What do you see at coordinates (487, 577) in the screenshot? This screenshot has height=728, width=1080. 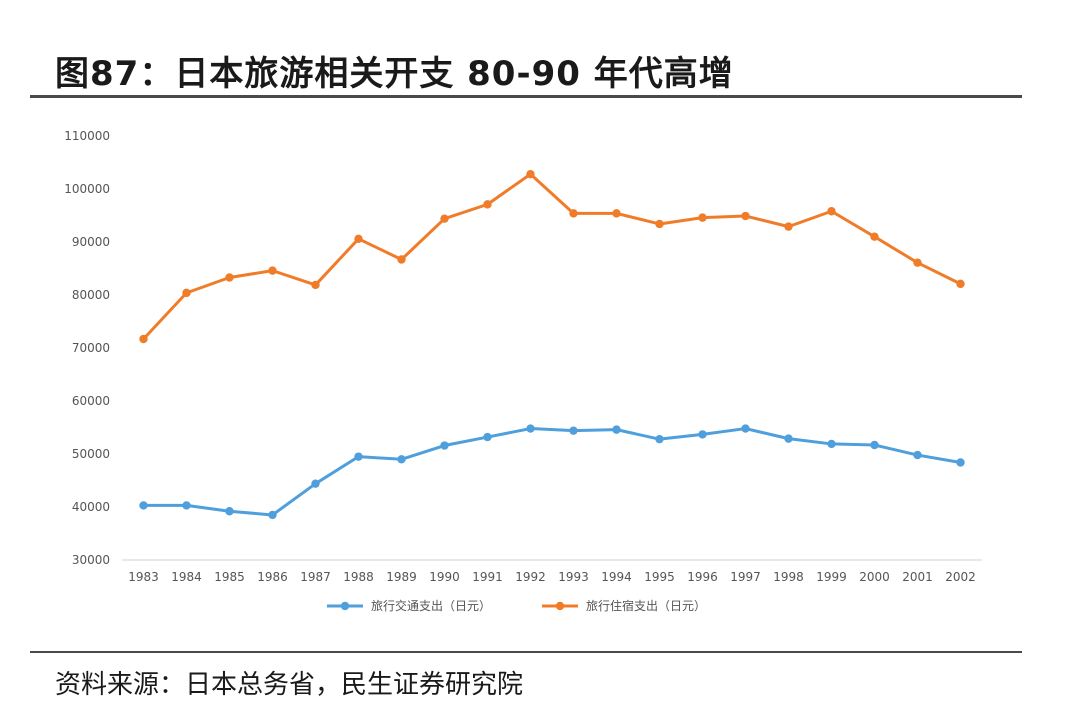 I see `x-tick-label: 1991` at bounding box center [487, 577].